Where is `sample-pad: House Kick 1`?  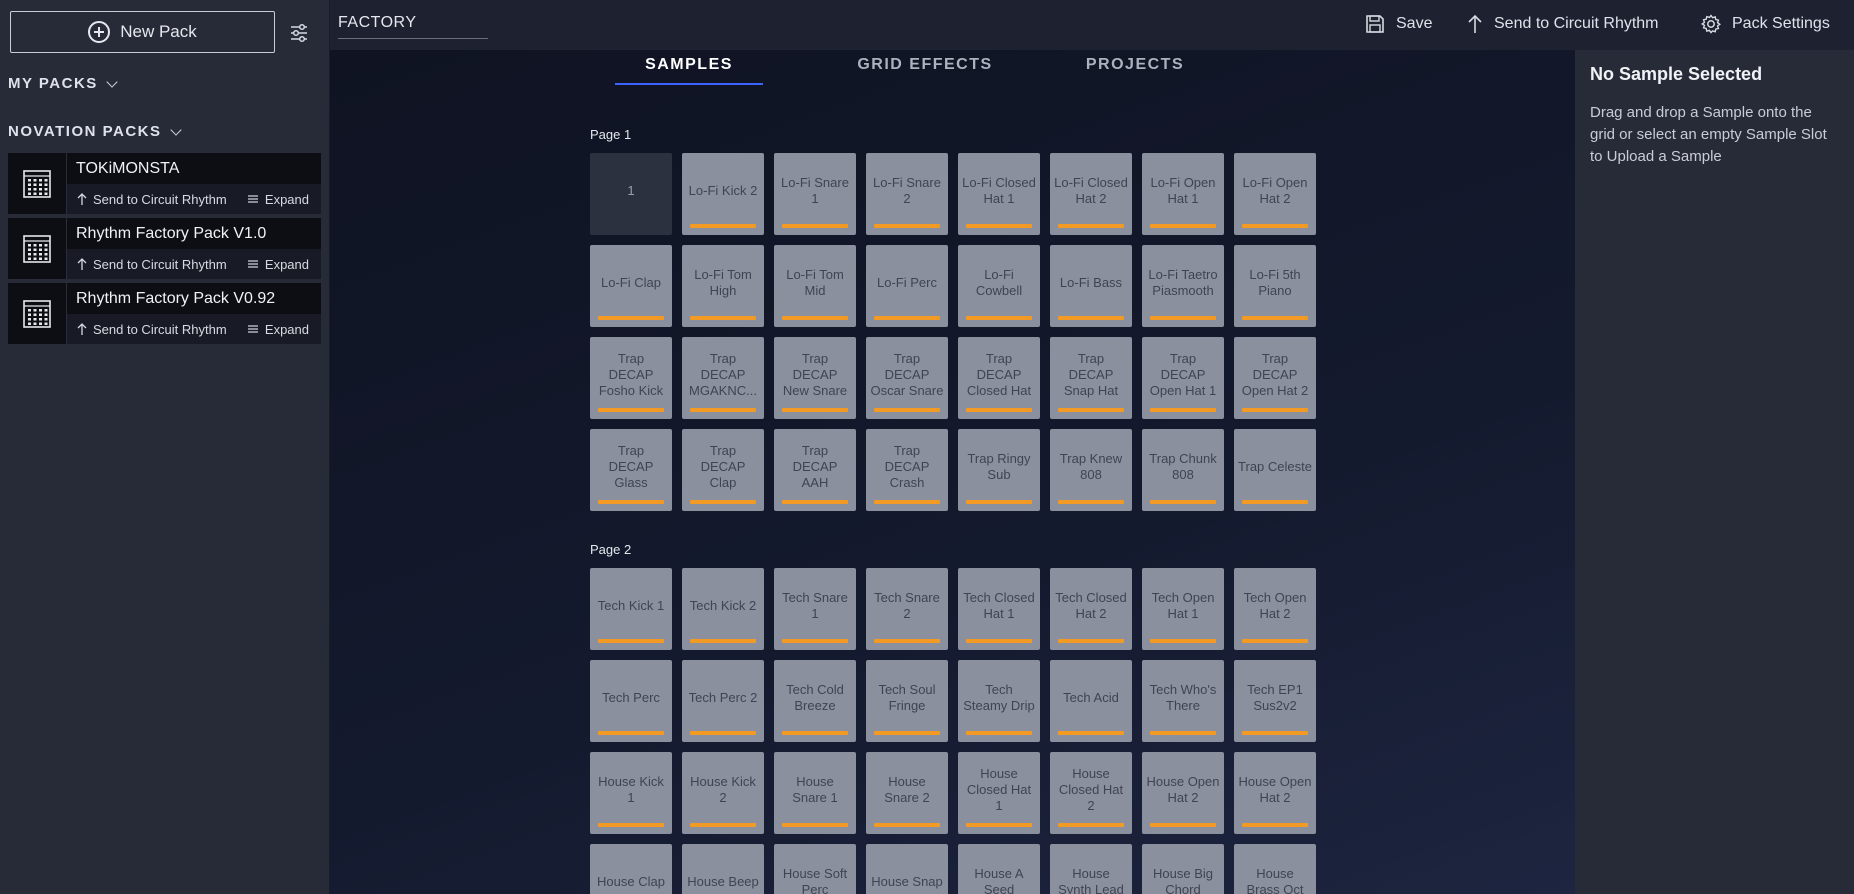
sample-pad: House Kick 1 is located at coordinates (631, 793).